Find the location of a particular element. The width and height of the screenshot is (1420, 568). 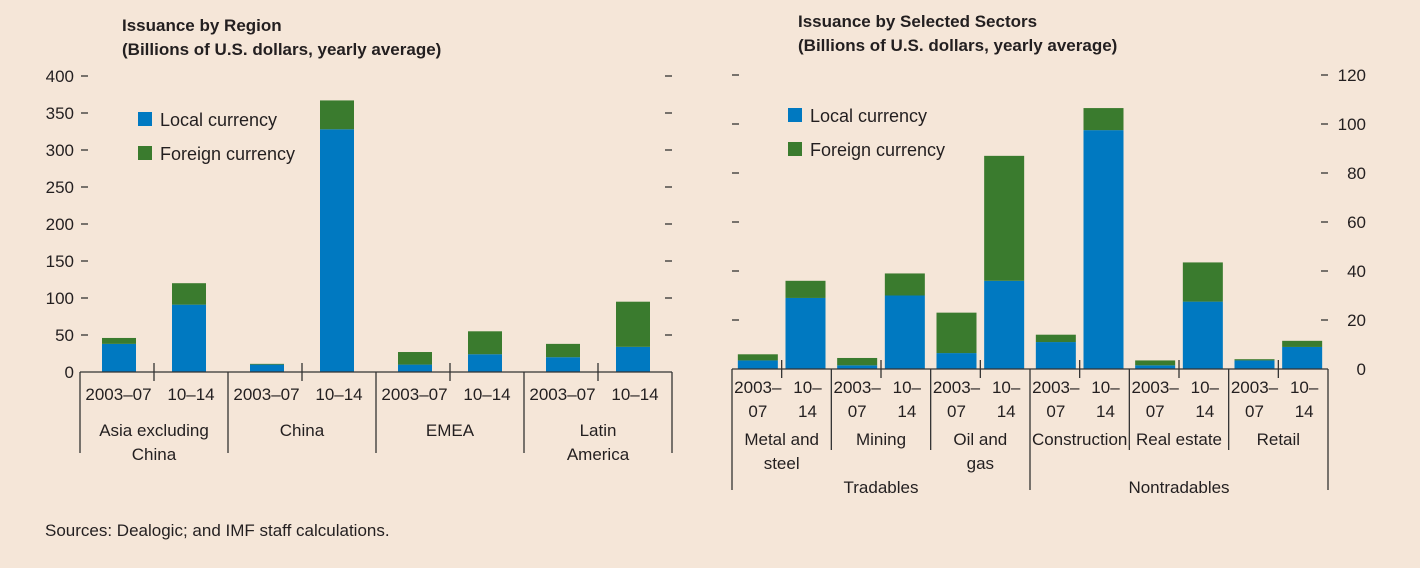

y-tick-label: 80 is located at coordinates (1356, 173).